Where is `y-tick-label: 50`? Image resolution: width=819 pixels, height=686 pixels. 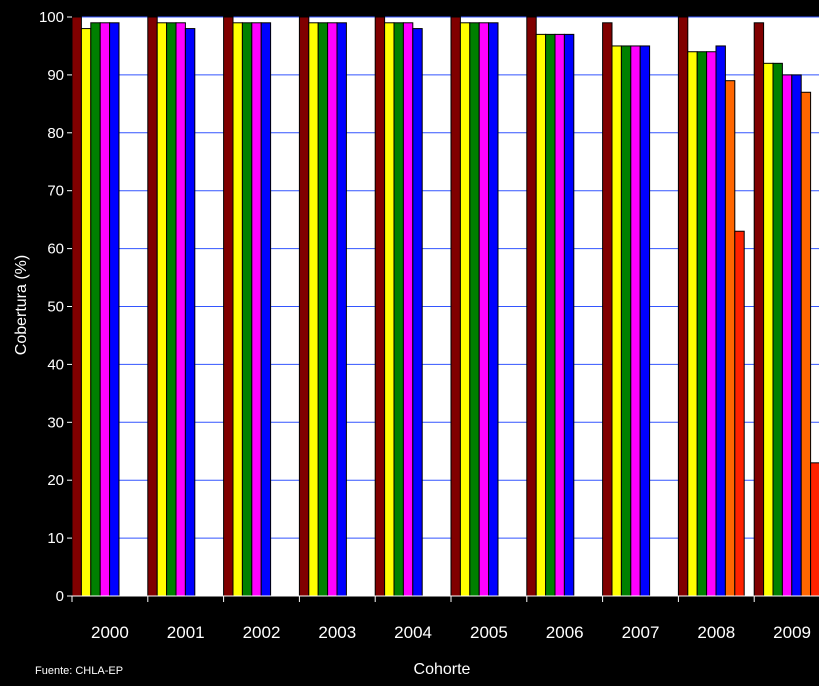 y-tick-label: 50 is located at coordinates (55, 307).